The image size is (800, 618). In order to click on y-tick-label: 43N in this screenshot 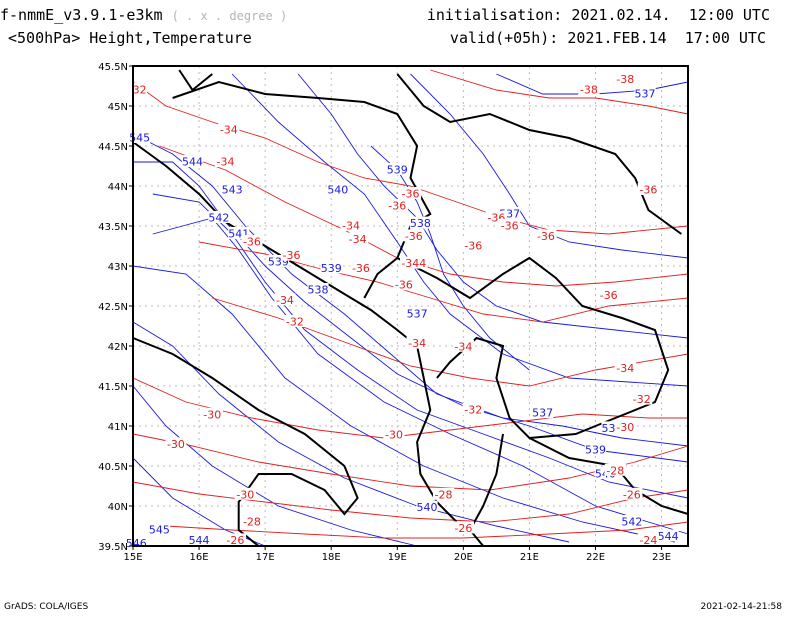, I will do `click(118, 267)`.